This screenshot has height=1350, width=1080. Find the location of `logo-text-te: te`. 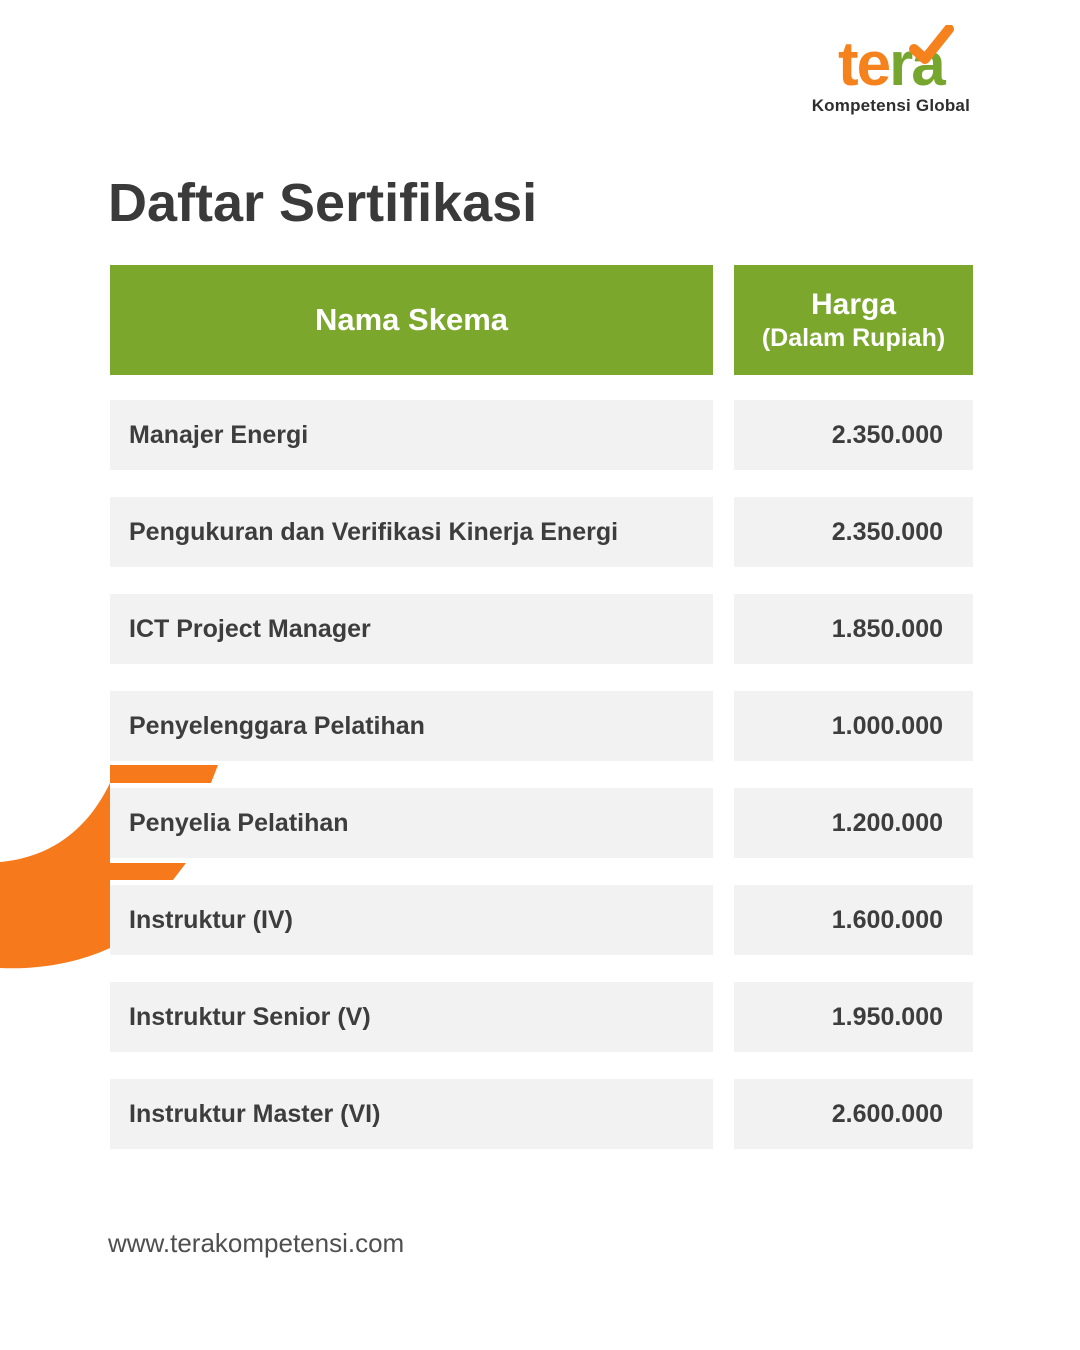

logo-text-te: te is located at coordinates (864, 64).